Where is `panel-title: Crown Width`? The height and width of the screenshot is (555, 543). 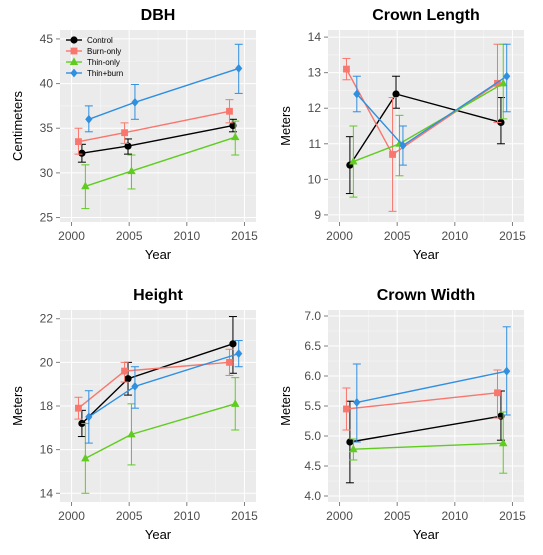
panel-title: Crown Width is located at coordinates (426, 295).